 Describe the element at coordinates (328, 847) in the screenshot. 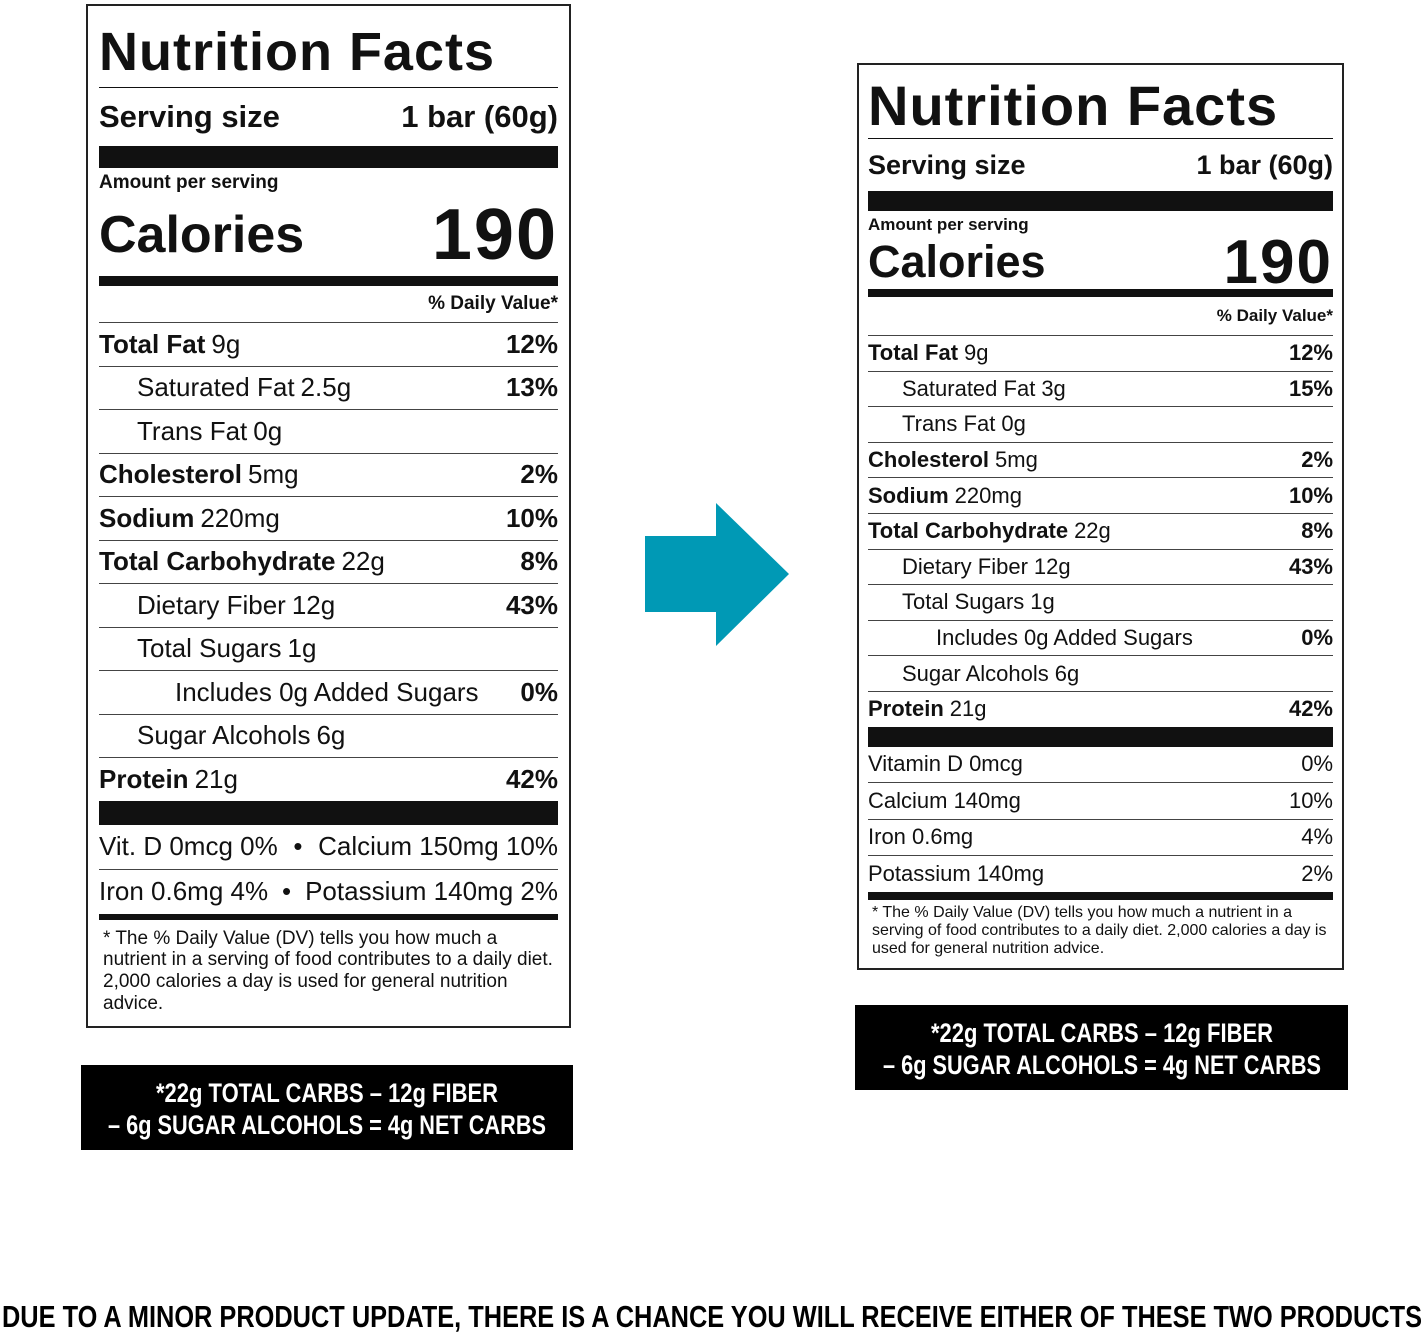

I see `vitamin-row: Vit. D 0mcg 0% • Calcium 150mg 10%` at that location.